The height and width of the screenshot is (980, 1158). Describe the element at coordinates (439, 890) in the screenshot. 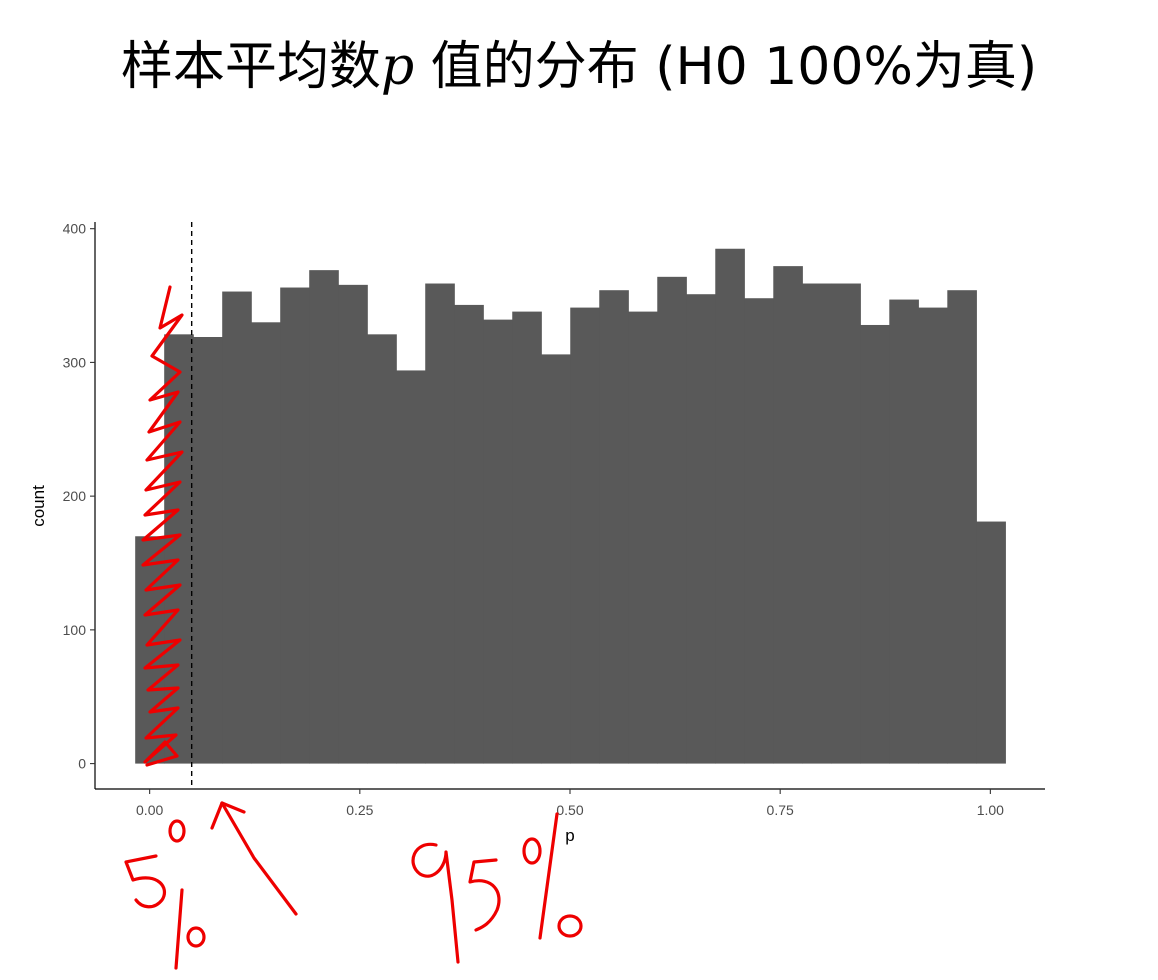

I see `annotation-ninety-five-percent-text: 95%` at that location.